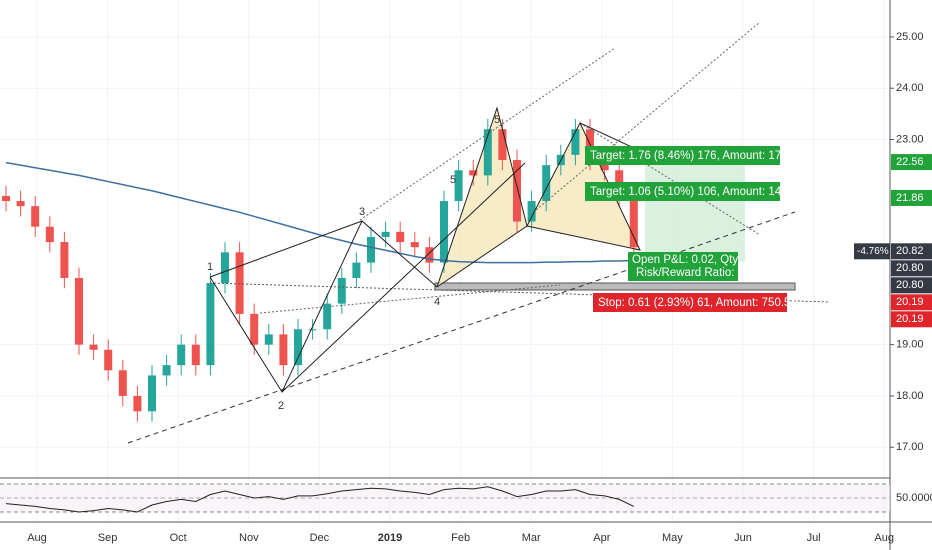 Image resolution: width=932 pixels, height=550 pixels. Describe the element at coordinates (910, 396) in the screenshot. I see `y-tick-label: 18.00` at that location.